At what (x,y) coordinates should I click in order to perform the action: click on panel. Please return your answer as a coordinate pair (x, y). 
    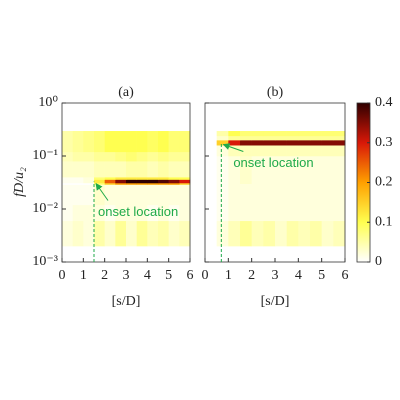
    Looking at the image, I should click on (275, 183).